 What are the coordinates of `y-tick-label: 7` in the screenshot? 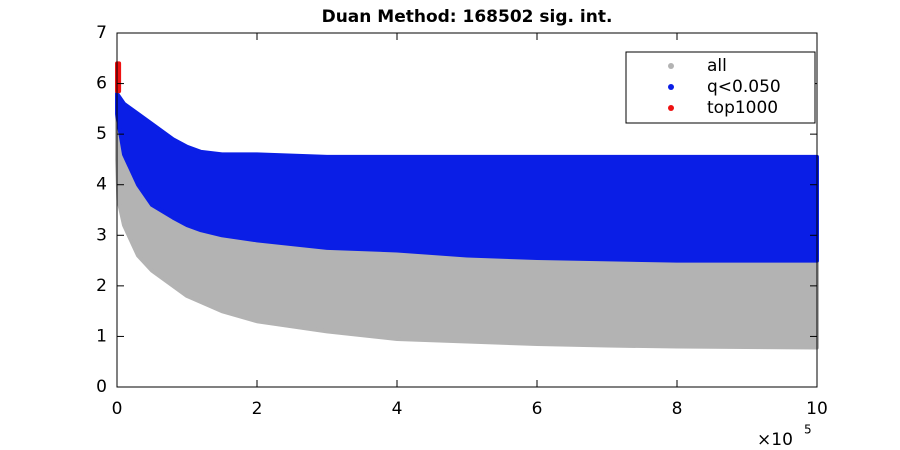 It's located at (101, 33).